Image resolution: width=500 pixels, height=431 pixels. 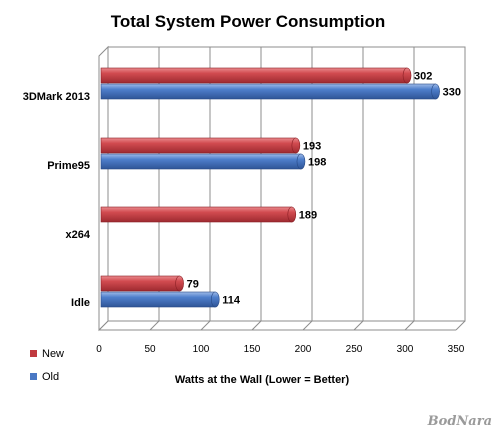 What do you see at coordinates (103, 188) in the screenshot?
I see `plot-side-wall` at bounding box center [103, 188].